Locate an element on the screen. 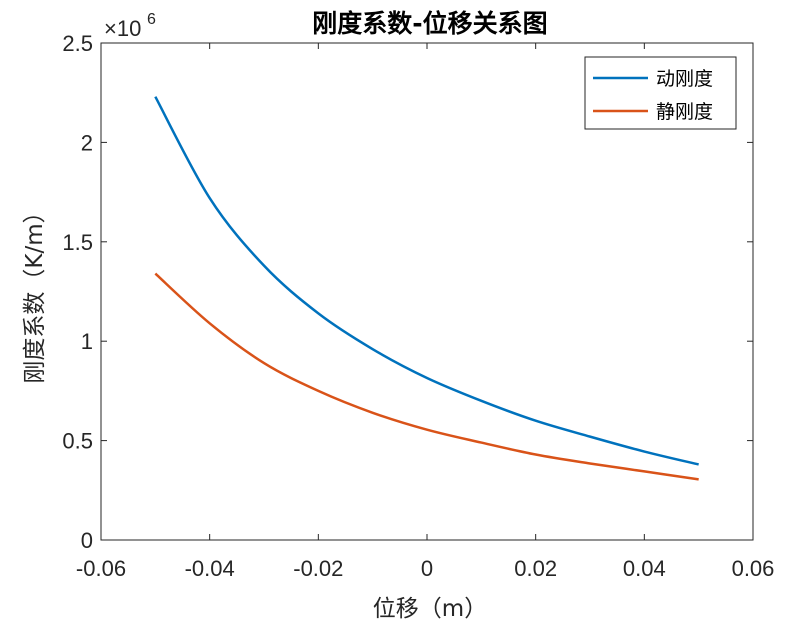 The height and width of the screenshot is (628, 789). y-tick-label: 0.5 is located at coordinates (77, 441).